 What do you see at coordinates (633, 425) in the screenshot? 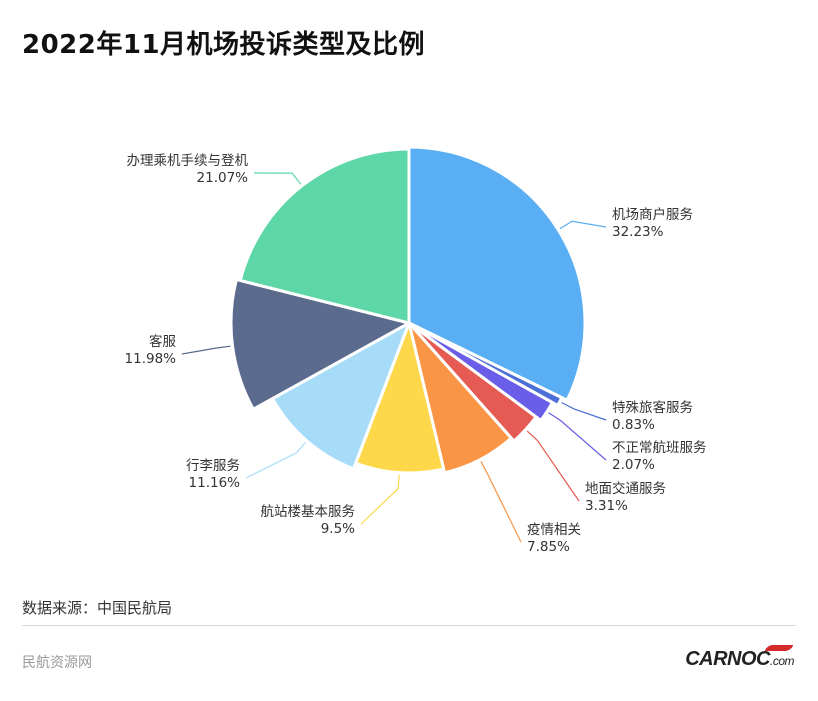
I see `slice-percent-label: 0.83%` at bounding box center [633, 425].